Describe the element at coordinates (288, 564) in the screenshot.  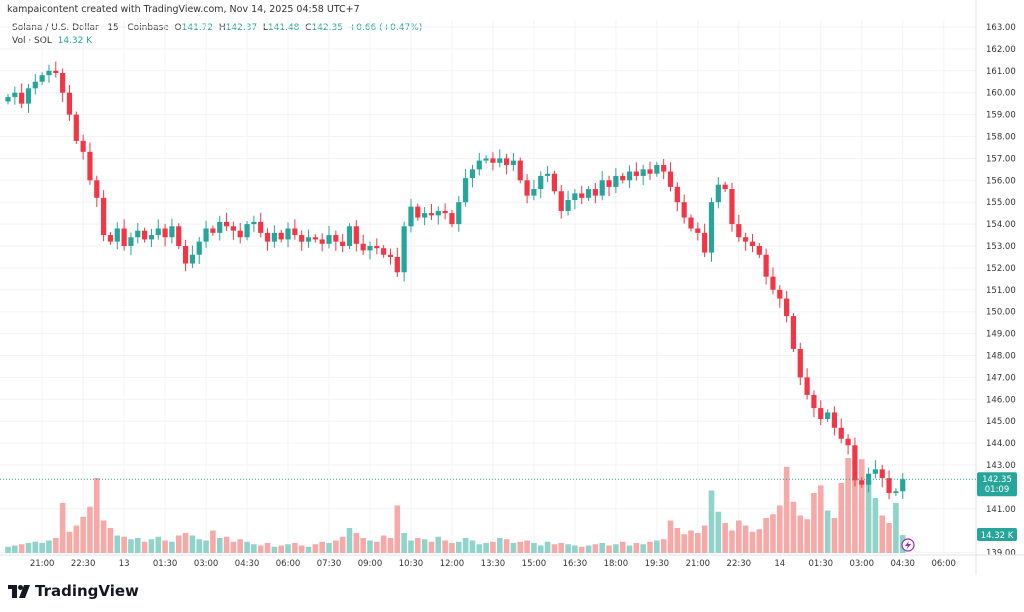
I see `time-tick-label: 06:00` at that location.